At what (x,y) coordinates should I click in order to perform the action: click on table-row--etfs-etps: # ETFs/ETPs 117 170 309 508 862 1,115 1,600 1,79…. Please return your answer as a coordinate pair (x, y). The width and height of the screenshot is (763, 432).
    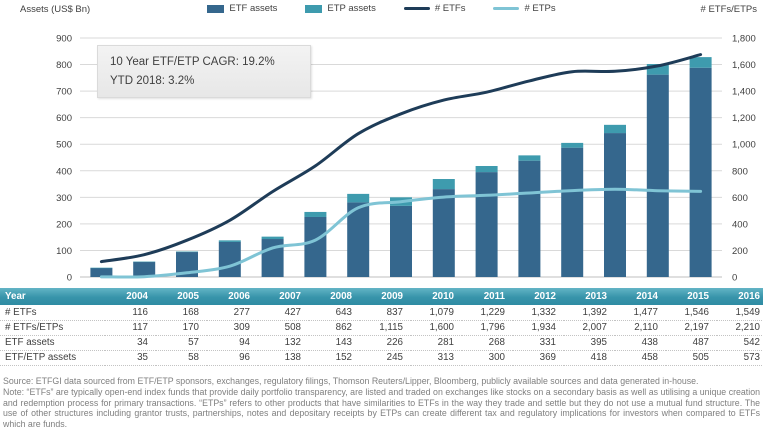
    Looking at the image, I should click on (381, 327).